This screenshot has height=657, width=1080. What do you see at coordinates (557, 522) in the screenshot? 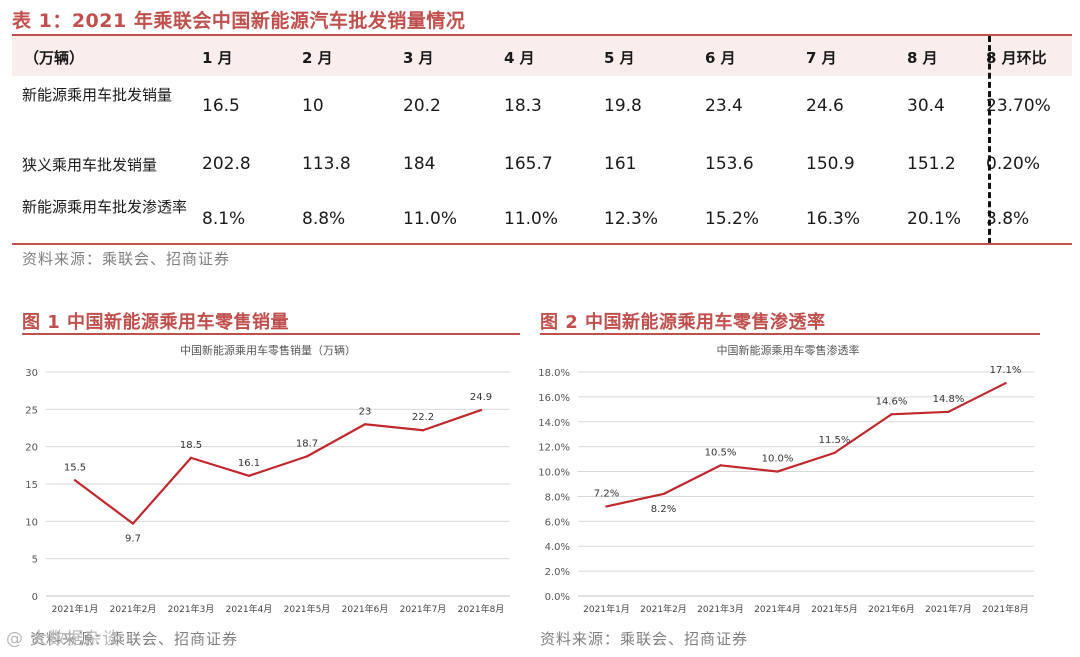
I see `y-tick-label: 6.0%` at bounding box center [557, 522].